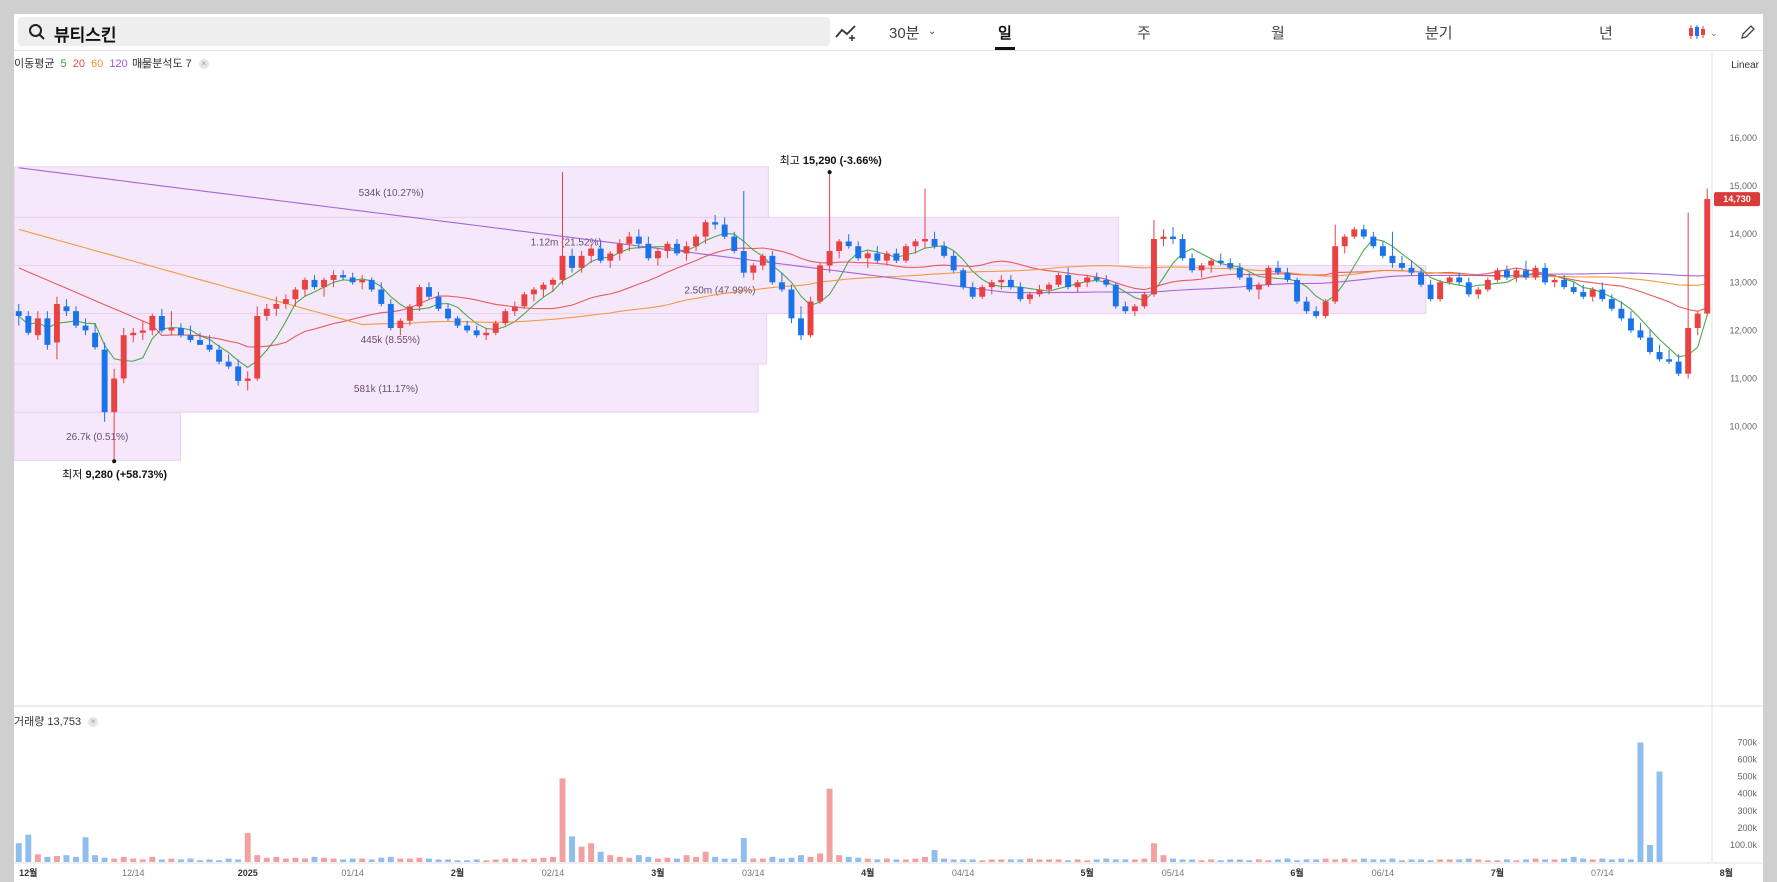 This screenshot has height=882, width=1777. I want to click on tab-year: 년, so click(1606, 33).